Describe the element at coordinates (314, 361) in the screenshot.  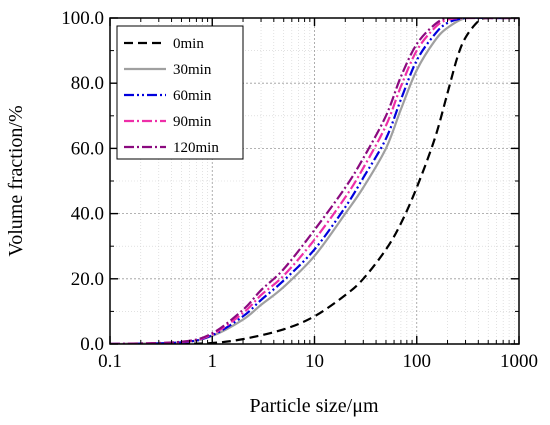
I see `x-tick-label: 10` at that location.